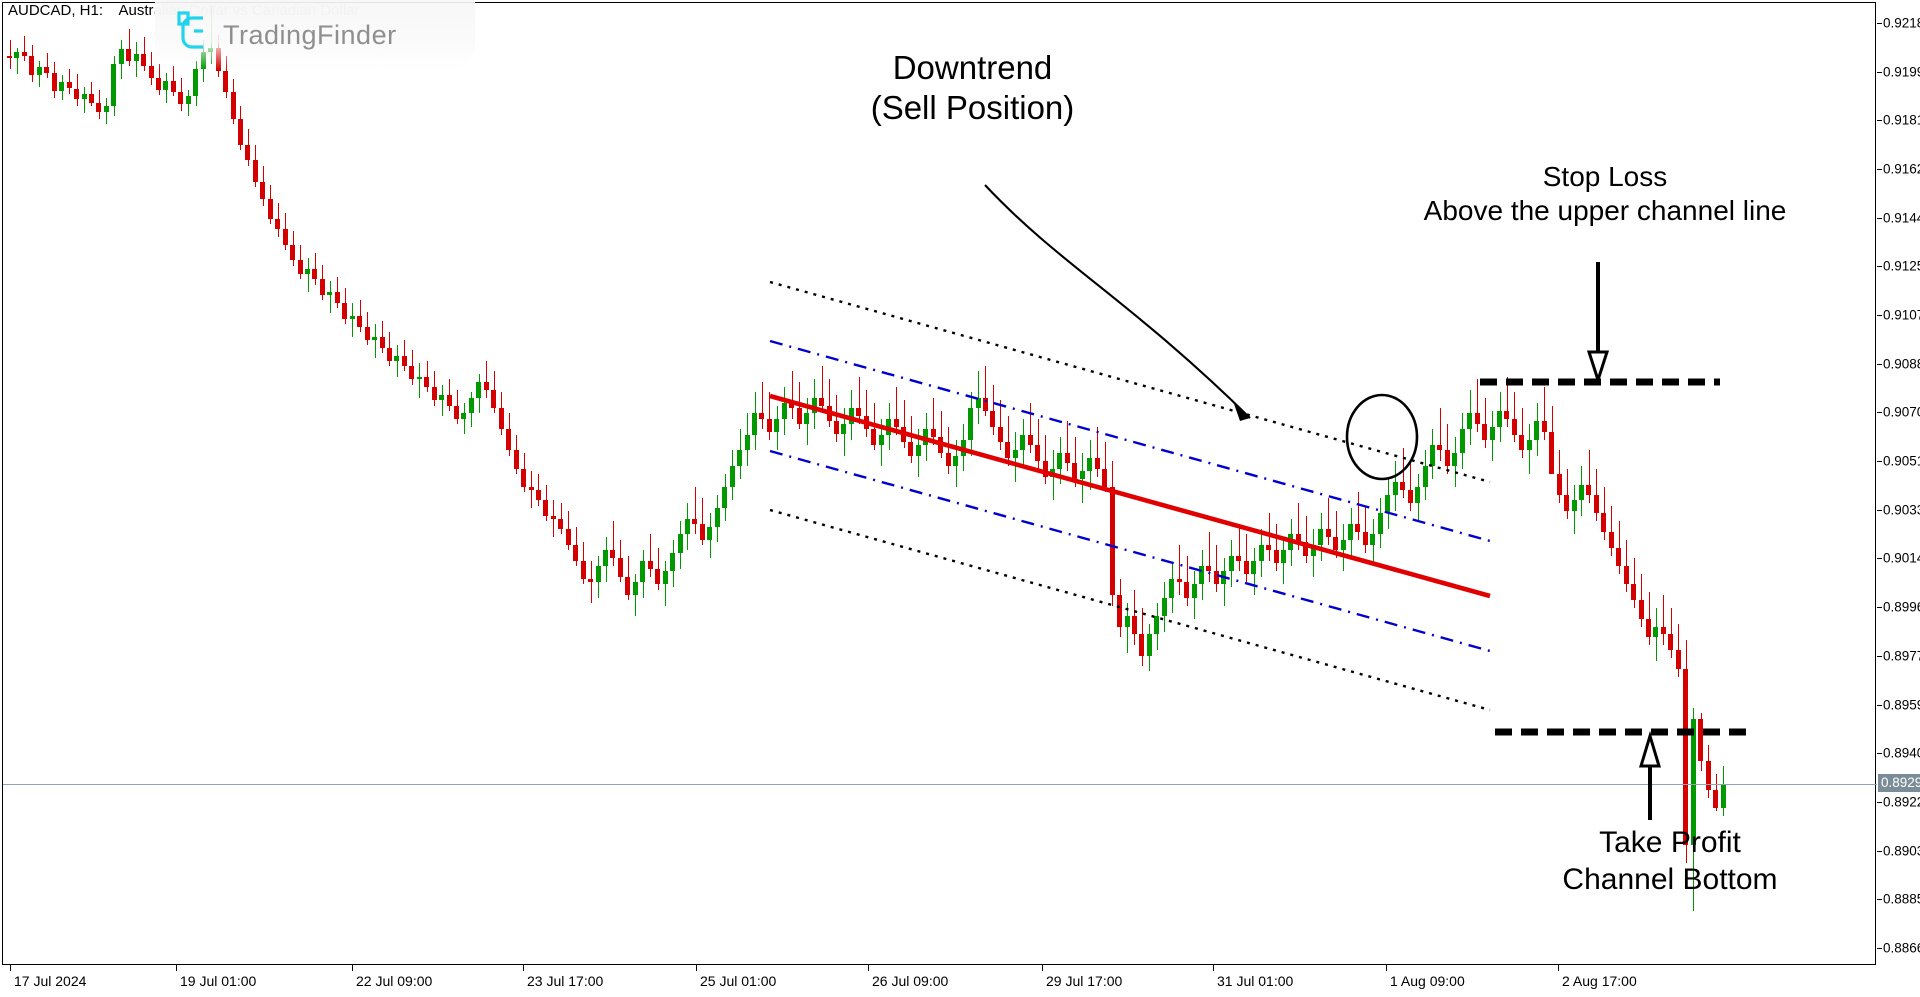 This screenshot has height=997, width=1920. What do you see at coordinates (1901, 120) in the screenshot?
I see `price-tick-label: 0.91810` at bounding box center [1901, 120].